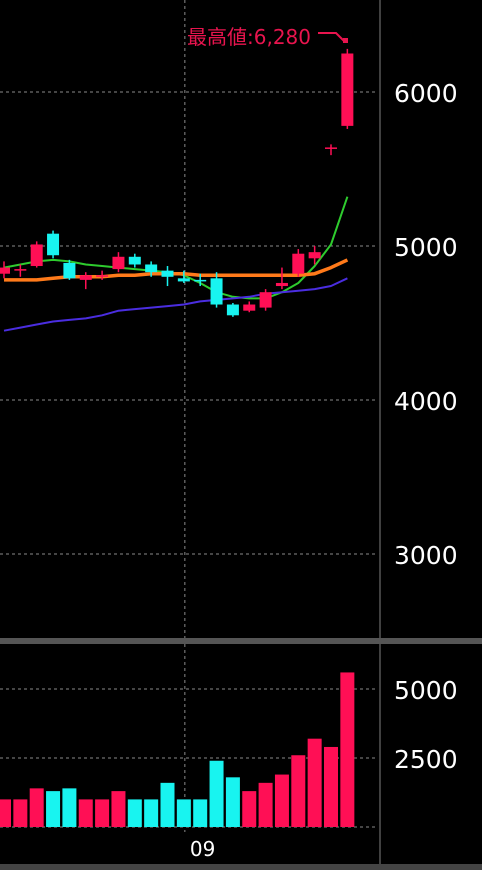  Describe the element at coordinates (426, 401) in the screenshot. I see `price-tick-label: 4000` at that location.